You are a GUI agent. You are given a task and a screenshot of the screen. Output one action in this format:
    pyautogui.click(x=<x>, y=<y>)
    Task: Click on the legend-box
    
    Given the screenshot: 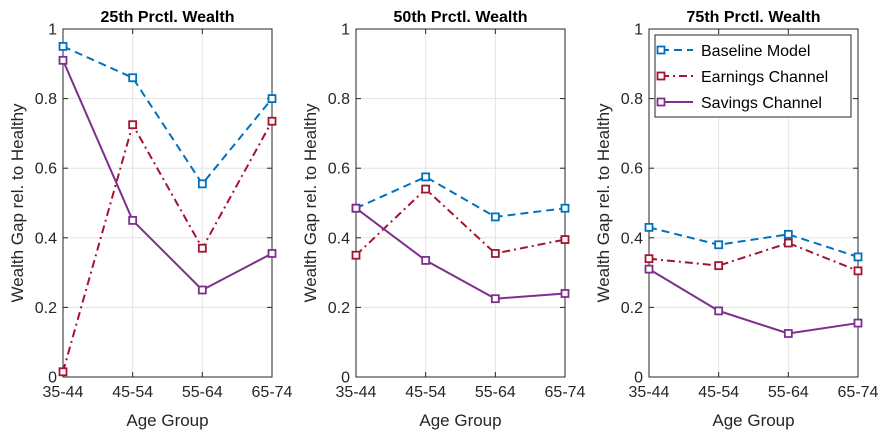 What is the action you would take?
    pyautogui.click(x=753, y=76)
    